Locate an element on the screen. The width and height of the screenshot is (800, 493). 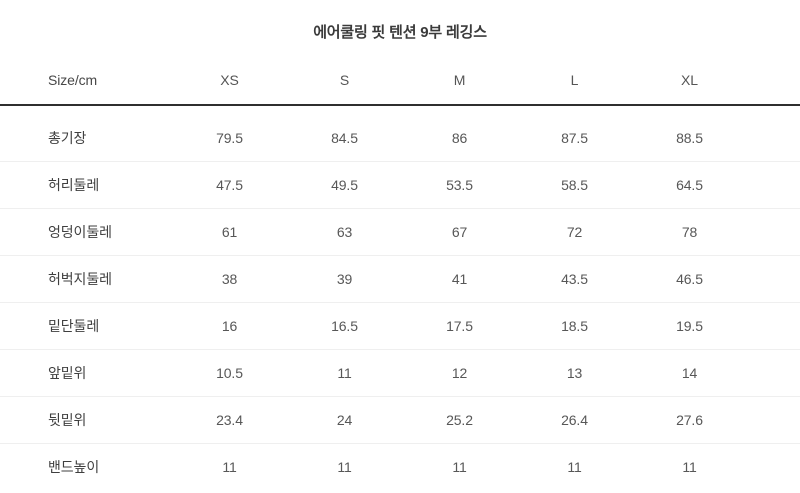
cell-value: 86 is located at coordinates (459, 138).